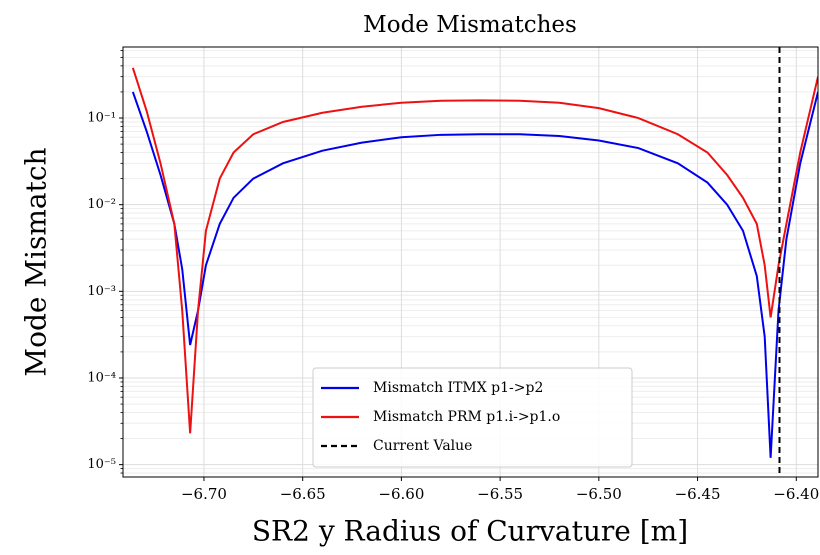  What do you see at coordinates (422, 446) in the screenshot?
I see `legend-label: Current Value` at bounding box center [422, 446].